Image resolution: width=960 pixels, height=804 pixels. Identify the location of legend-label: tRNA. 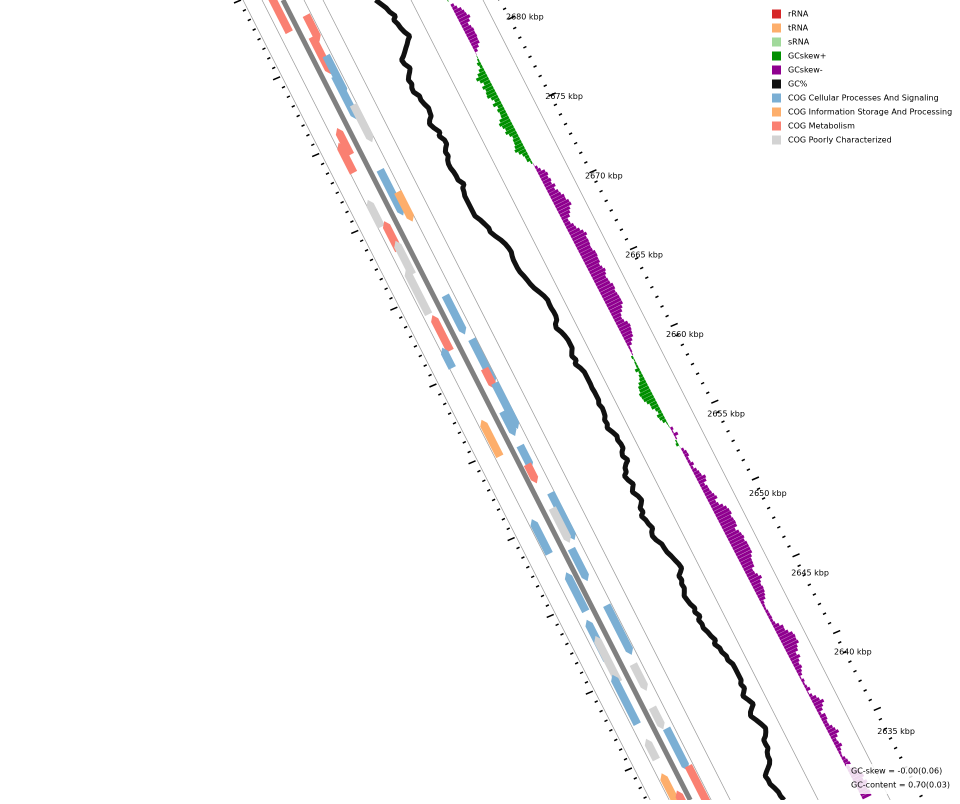
(798, 28).